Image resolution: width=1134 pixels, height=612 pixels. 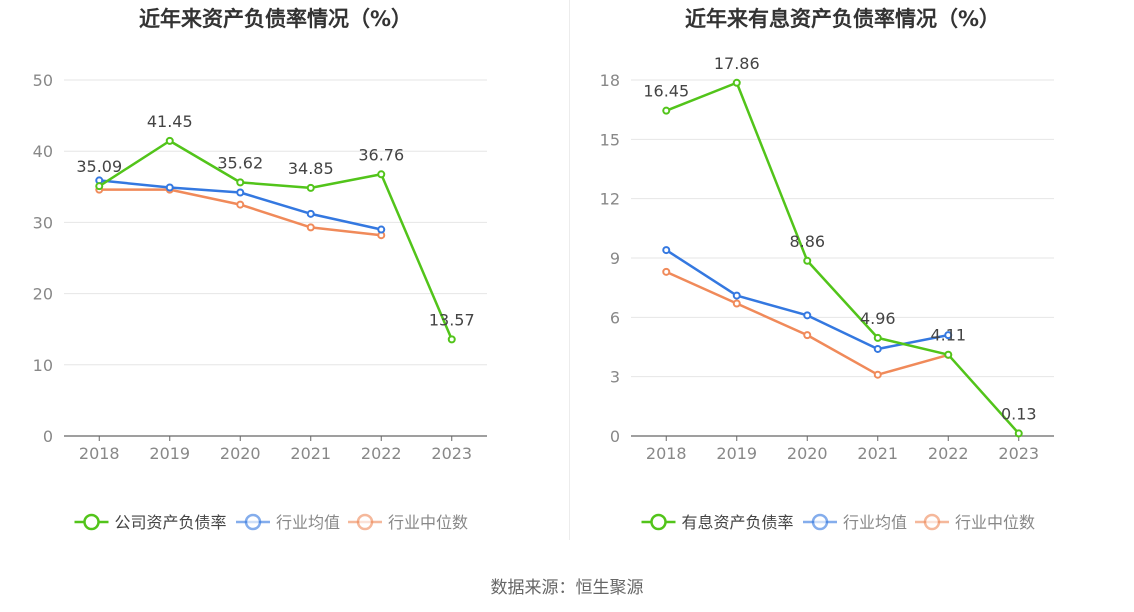 I want to click on data-label: 35.09, so click(x=99, y=166).